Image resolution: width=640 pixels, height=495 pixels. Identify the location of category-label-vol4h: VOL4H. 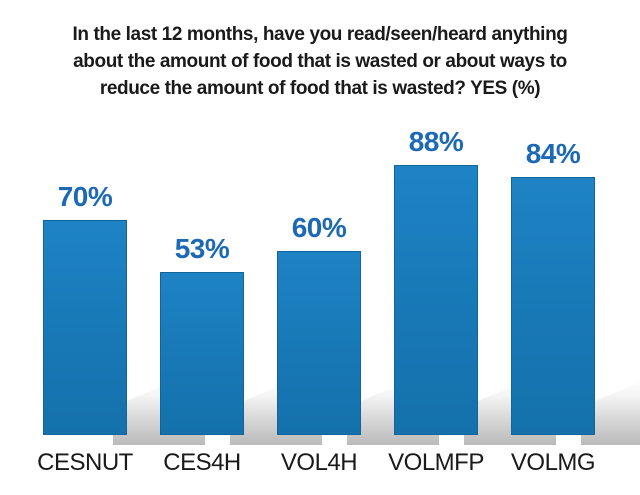
(319, 462).